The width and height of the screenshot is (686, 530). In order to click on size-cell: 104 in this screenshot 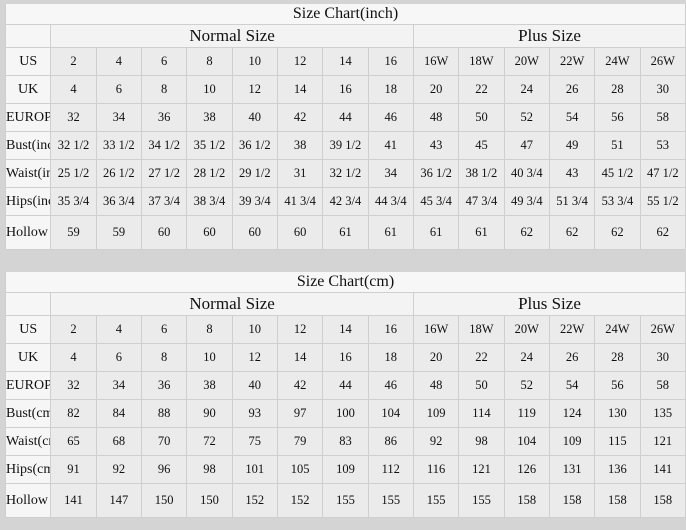, I will do `click(526, 441)`.